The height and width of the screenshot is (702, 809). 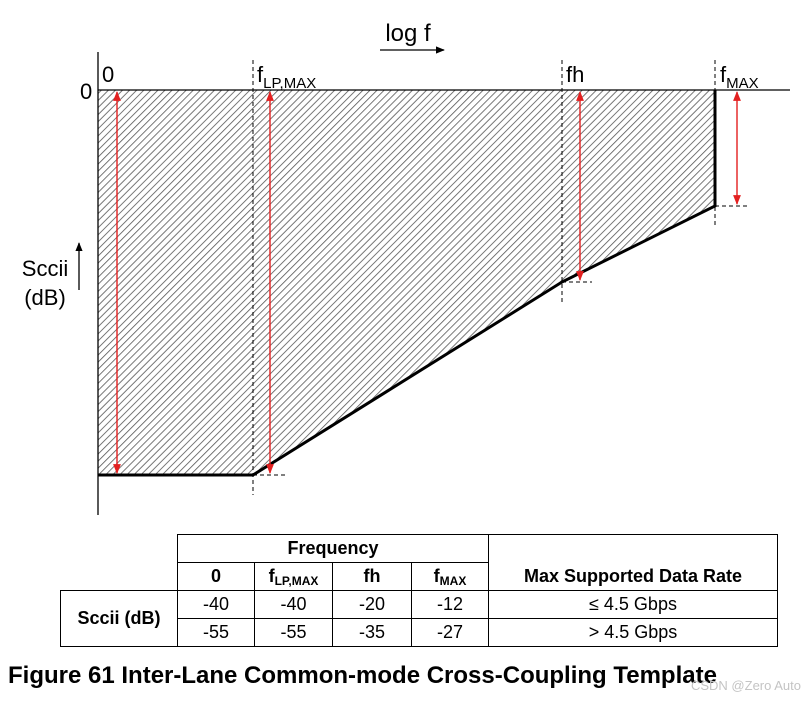 I want to click on table-row: Sccii (dB) -40 -40 -20 -12 ≤ 4.5 Gbps, so click(x=419, y=618).